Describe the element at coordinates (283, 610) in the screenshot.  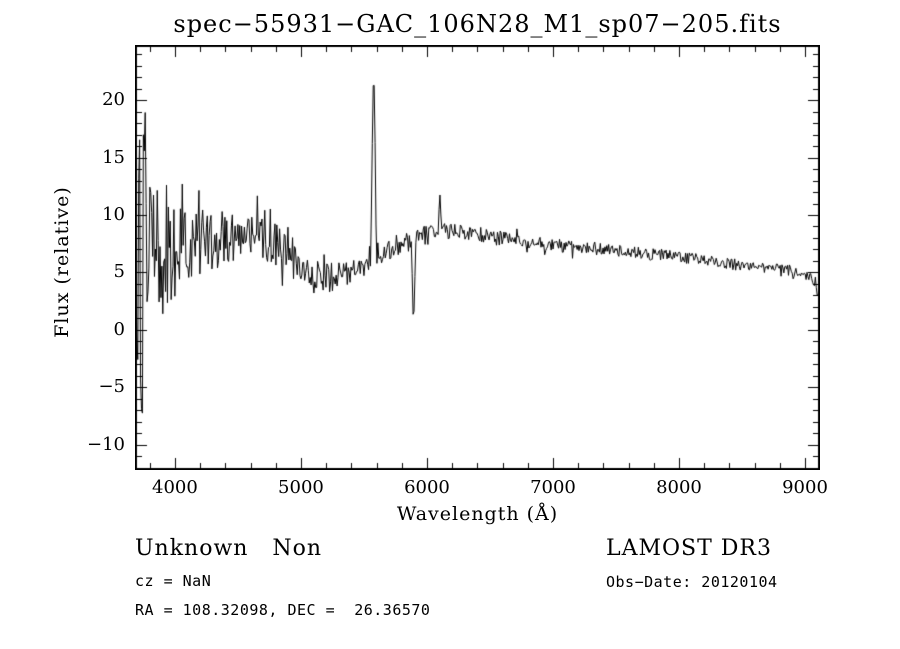
I see `ra-dec-value: RA = 108.32098, DEC = 26.36570` at that location.